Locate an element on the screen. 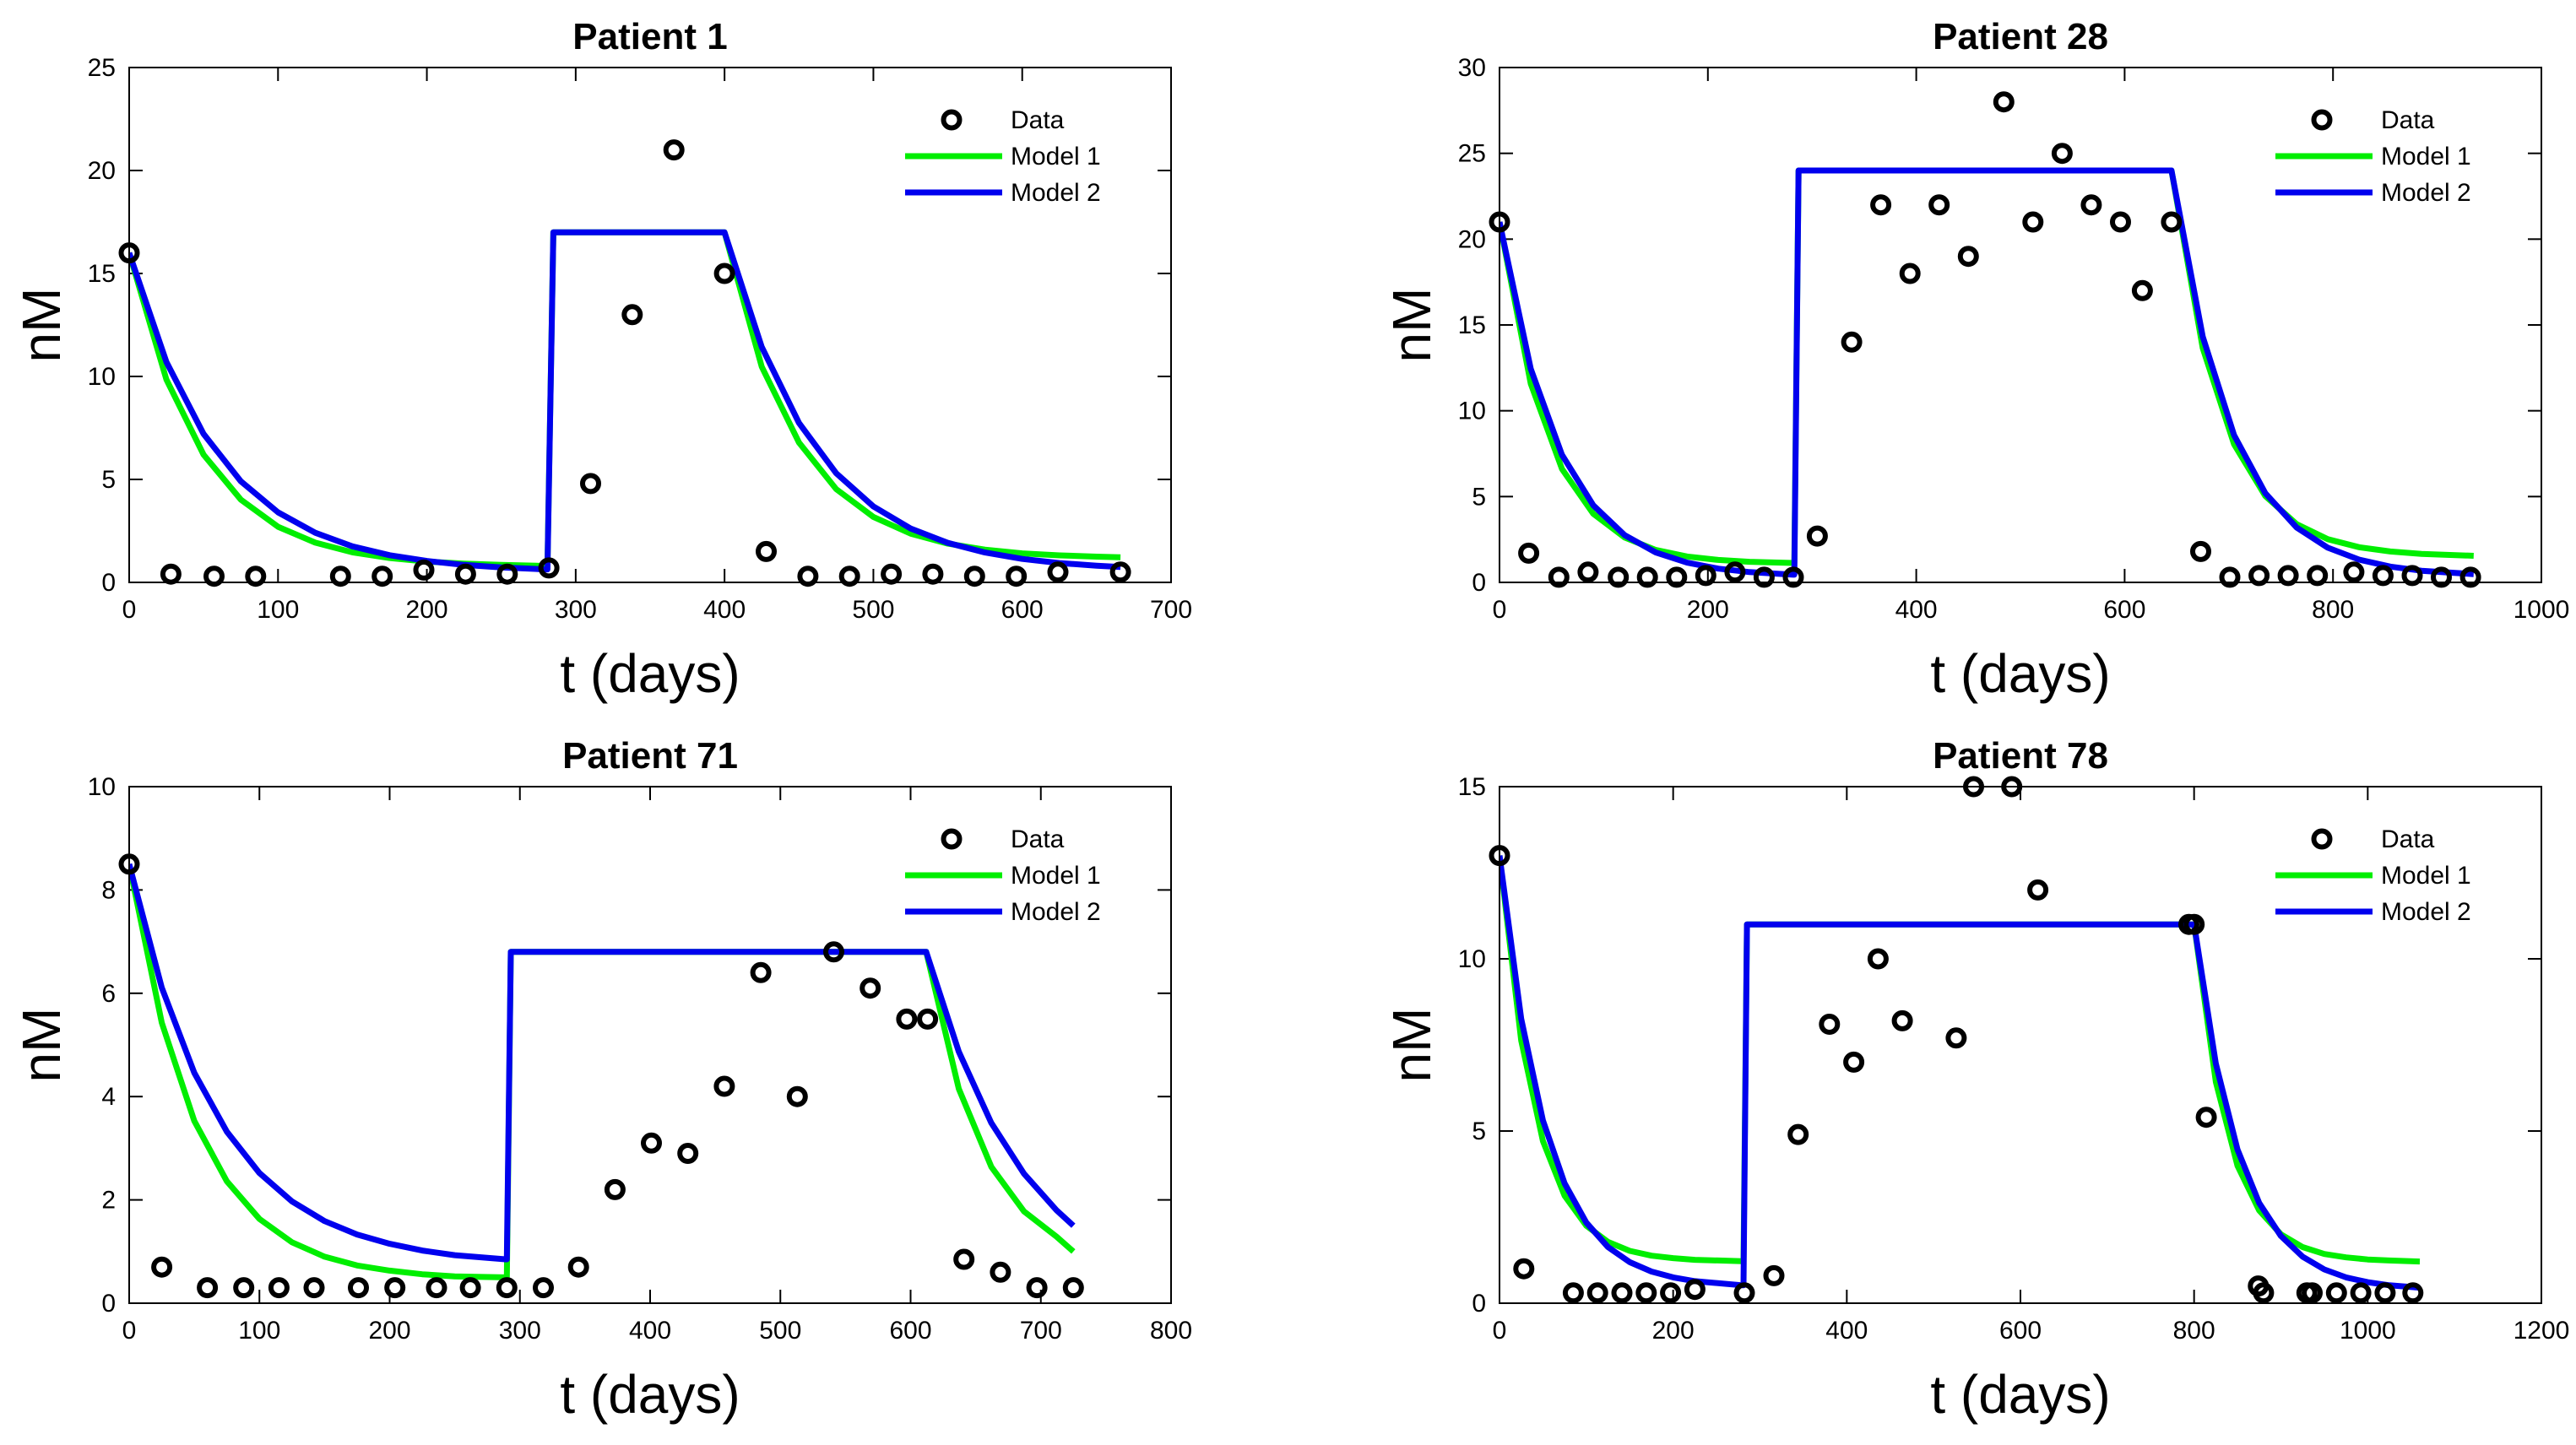 The width and height of the screenshot is (2576, 1445). chart-title: Patient 71 is located at coordinates (650, 756).